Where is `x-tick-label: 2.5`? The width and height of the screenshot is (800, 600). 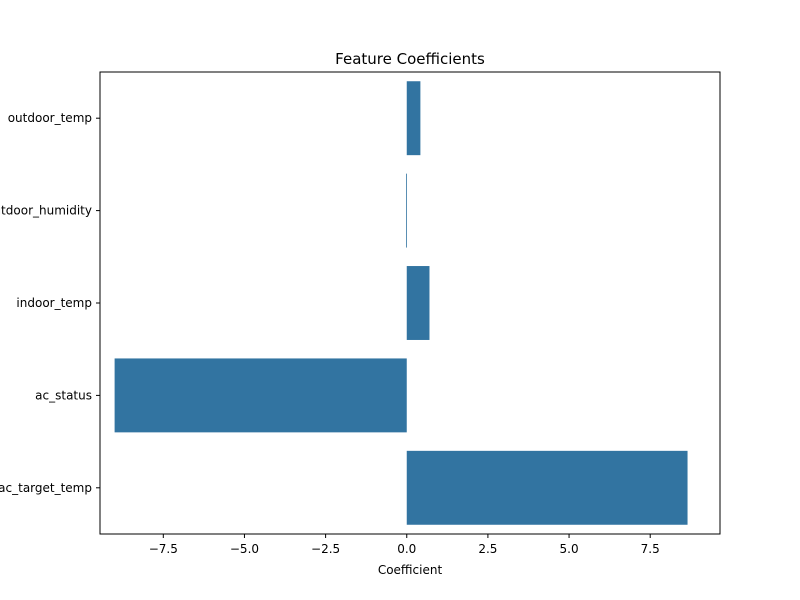 x-tick-label: 2.5 is located at coordinates (487, 549).